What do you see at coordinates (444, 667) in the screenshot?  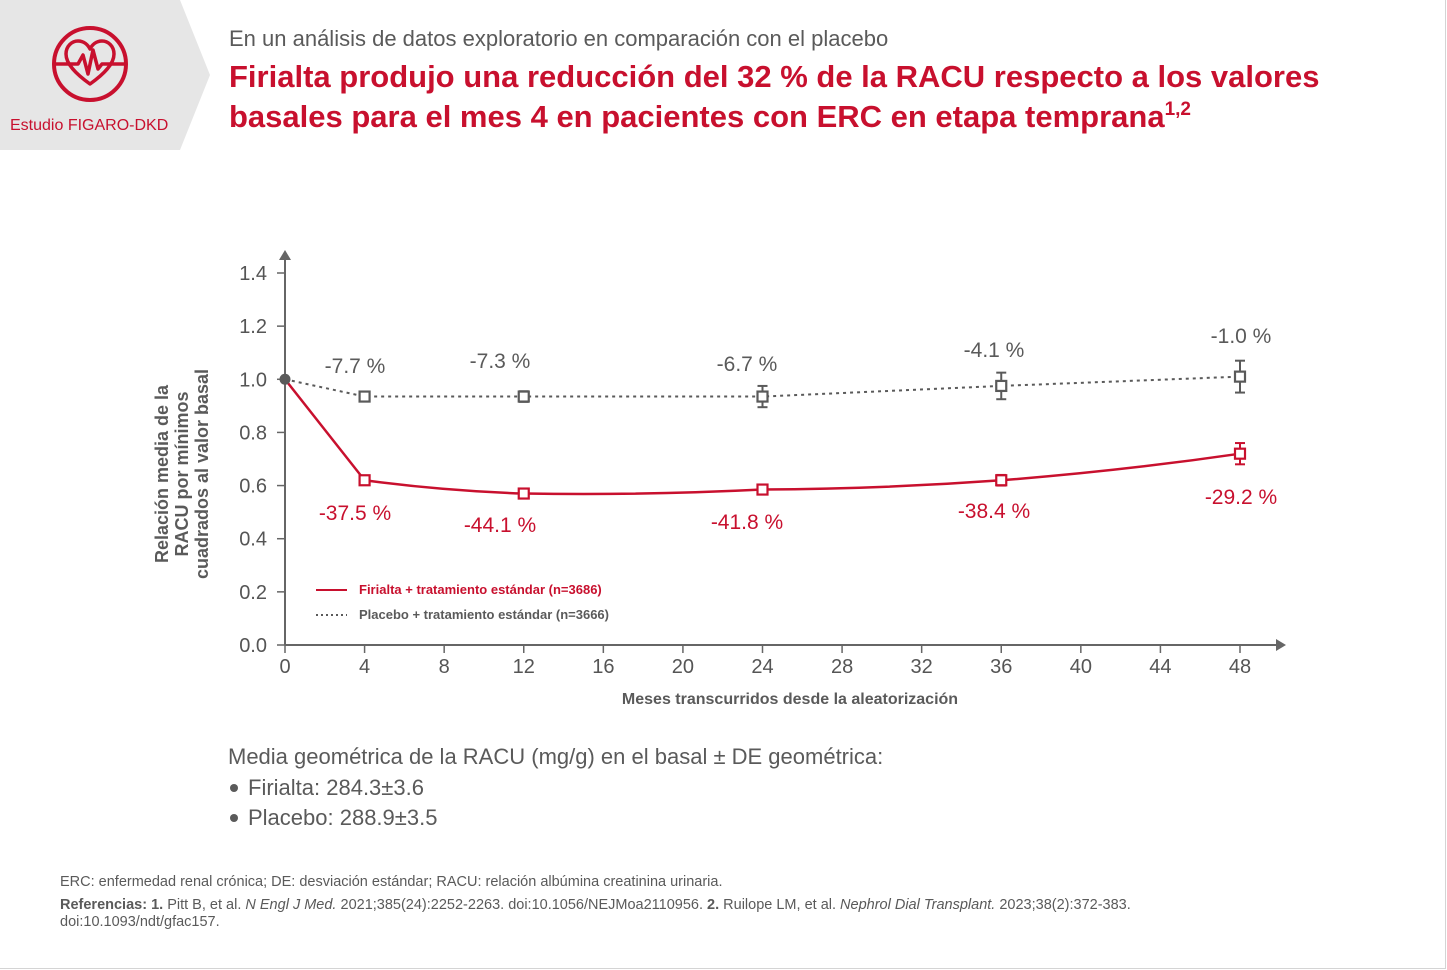 I see `x-tick-label: 8` at bounding box center [444, 667].